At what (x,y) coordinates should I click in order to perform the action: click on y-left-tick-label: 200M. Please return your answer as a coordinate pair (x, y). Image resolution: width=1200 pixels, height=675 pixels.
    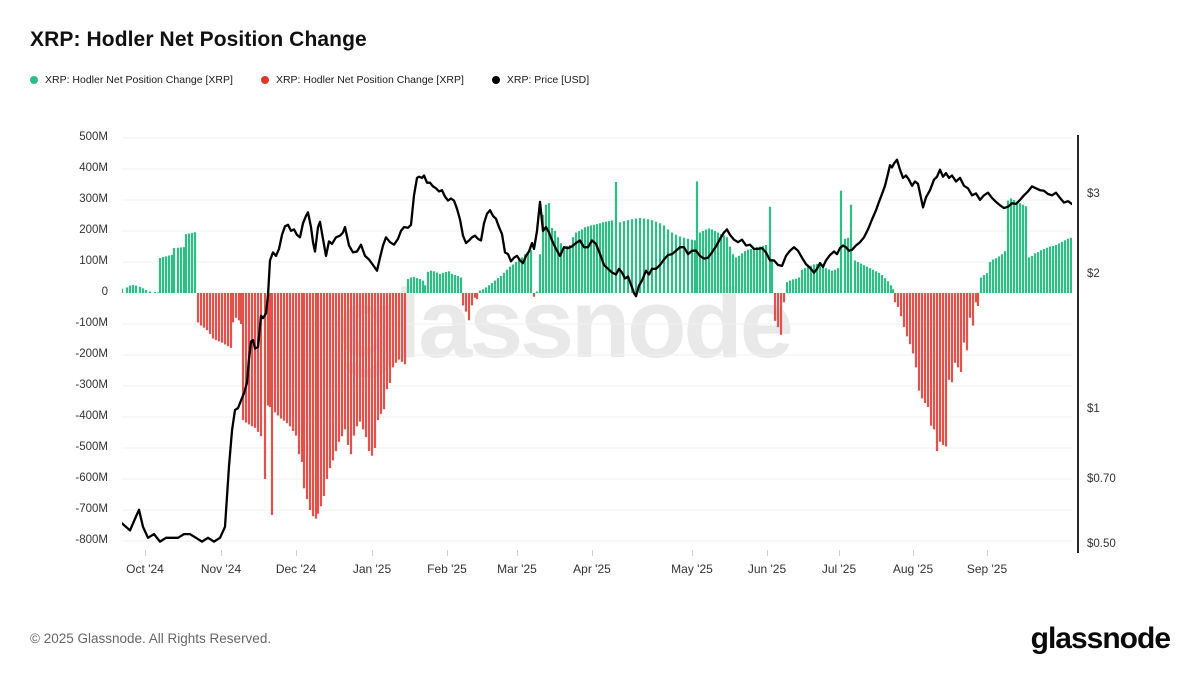
    Looking at the image, I should click on (93, 230).